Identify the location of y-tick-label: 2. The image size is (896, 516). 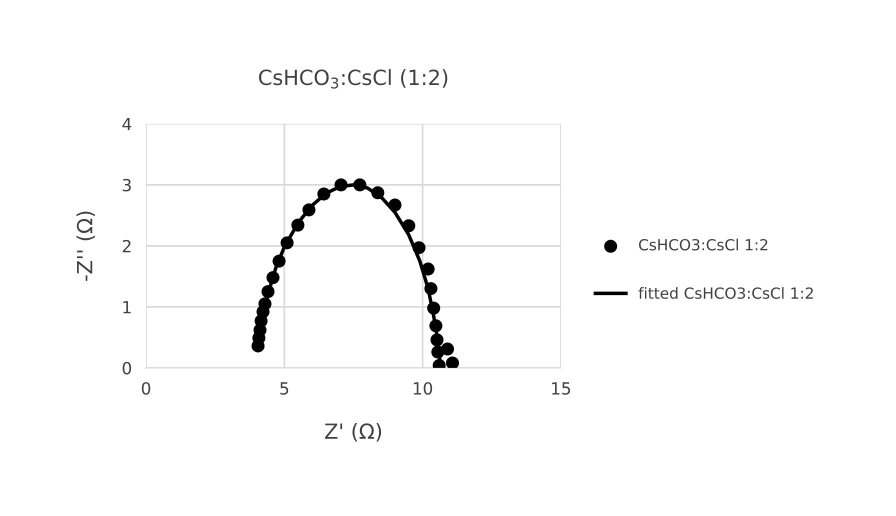
(126, 246).